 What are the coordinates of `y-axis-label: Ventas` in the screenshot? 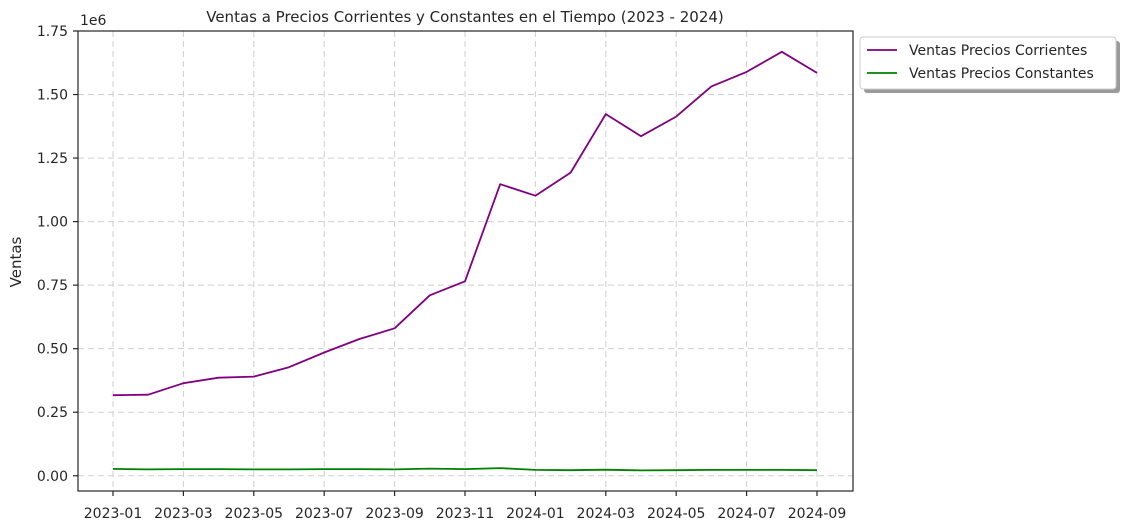 It's located at (16, 261).